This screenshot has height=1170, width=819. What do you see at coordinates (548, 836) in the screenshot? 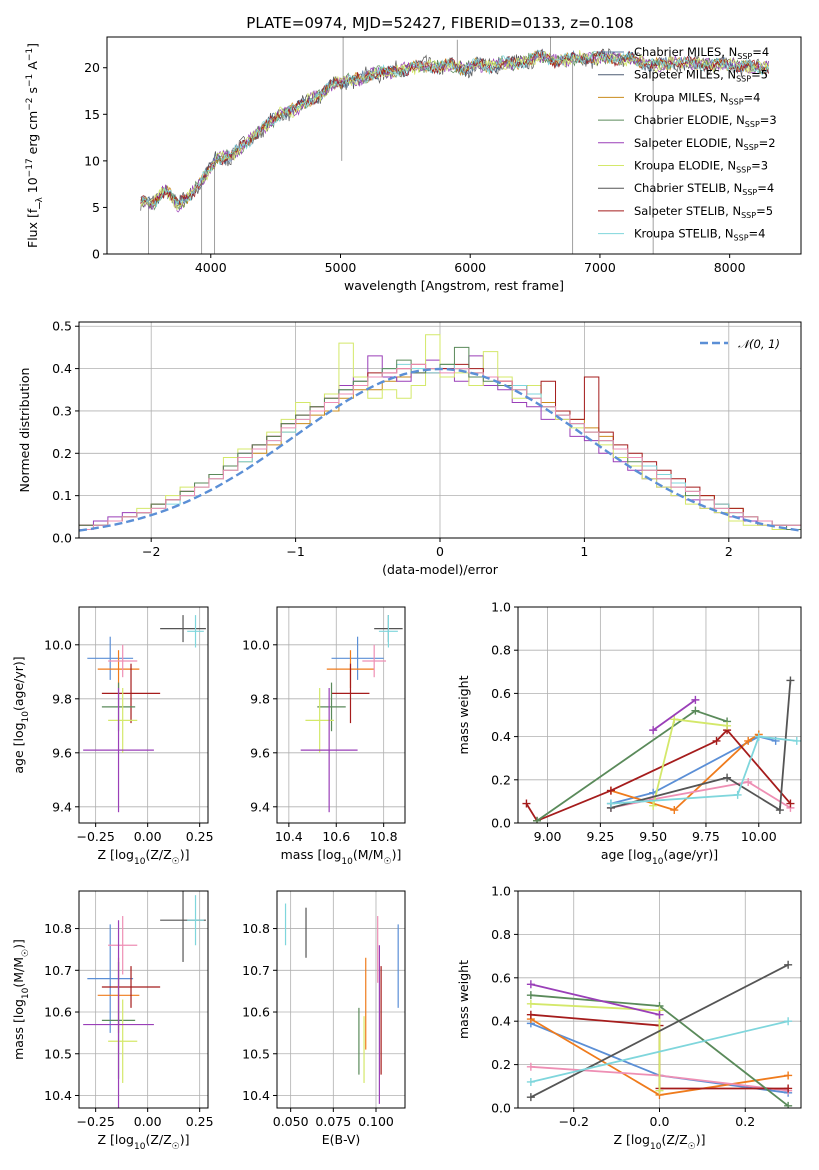
I see `x-tick-label: 9.00` at bounding box center [548, 836].